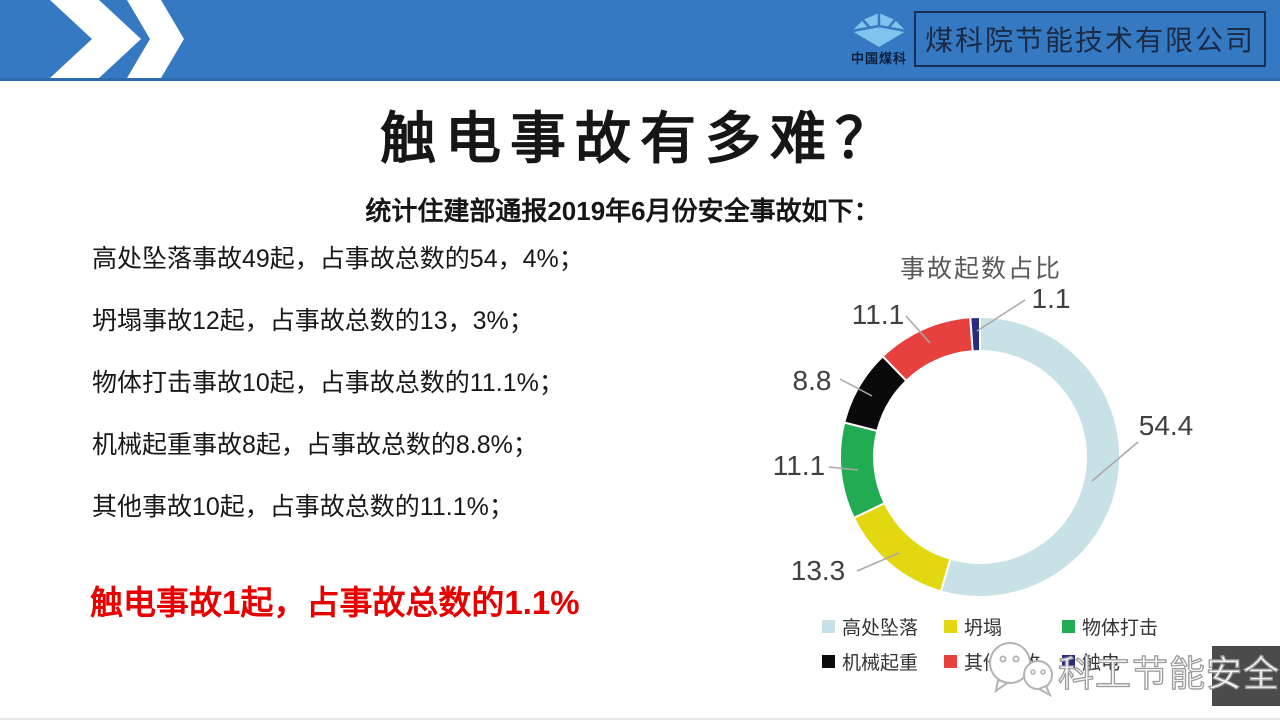  I want to click on legend-label: 高处坠落, so click(880, 628).